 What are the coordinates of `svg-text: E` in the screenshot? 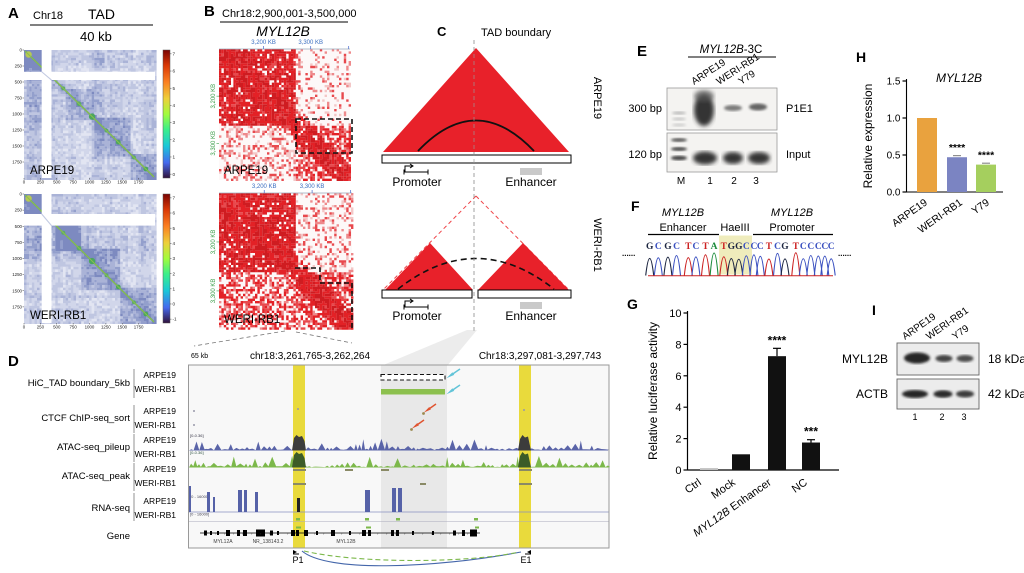 It's located at (642, 51).